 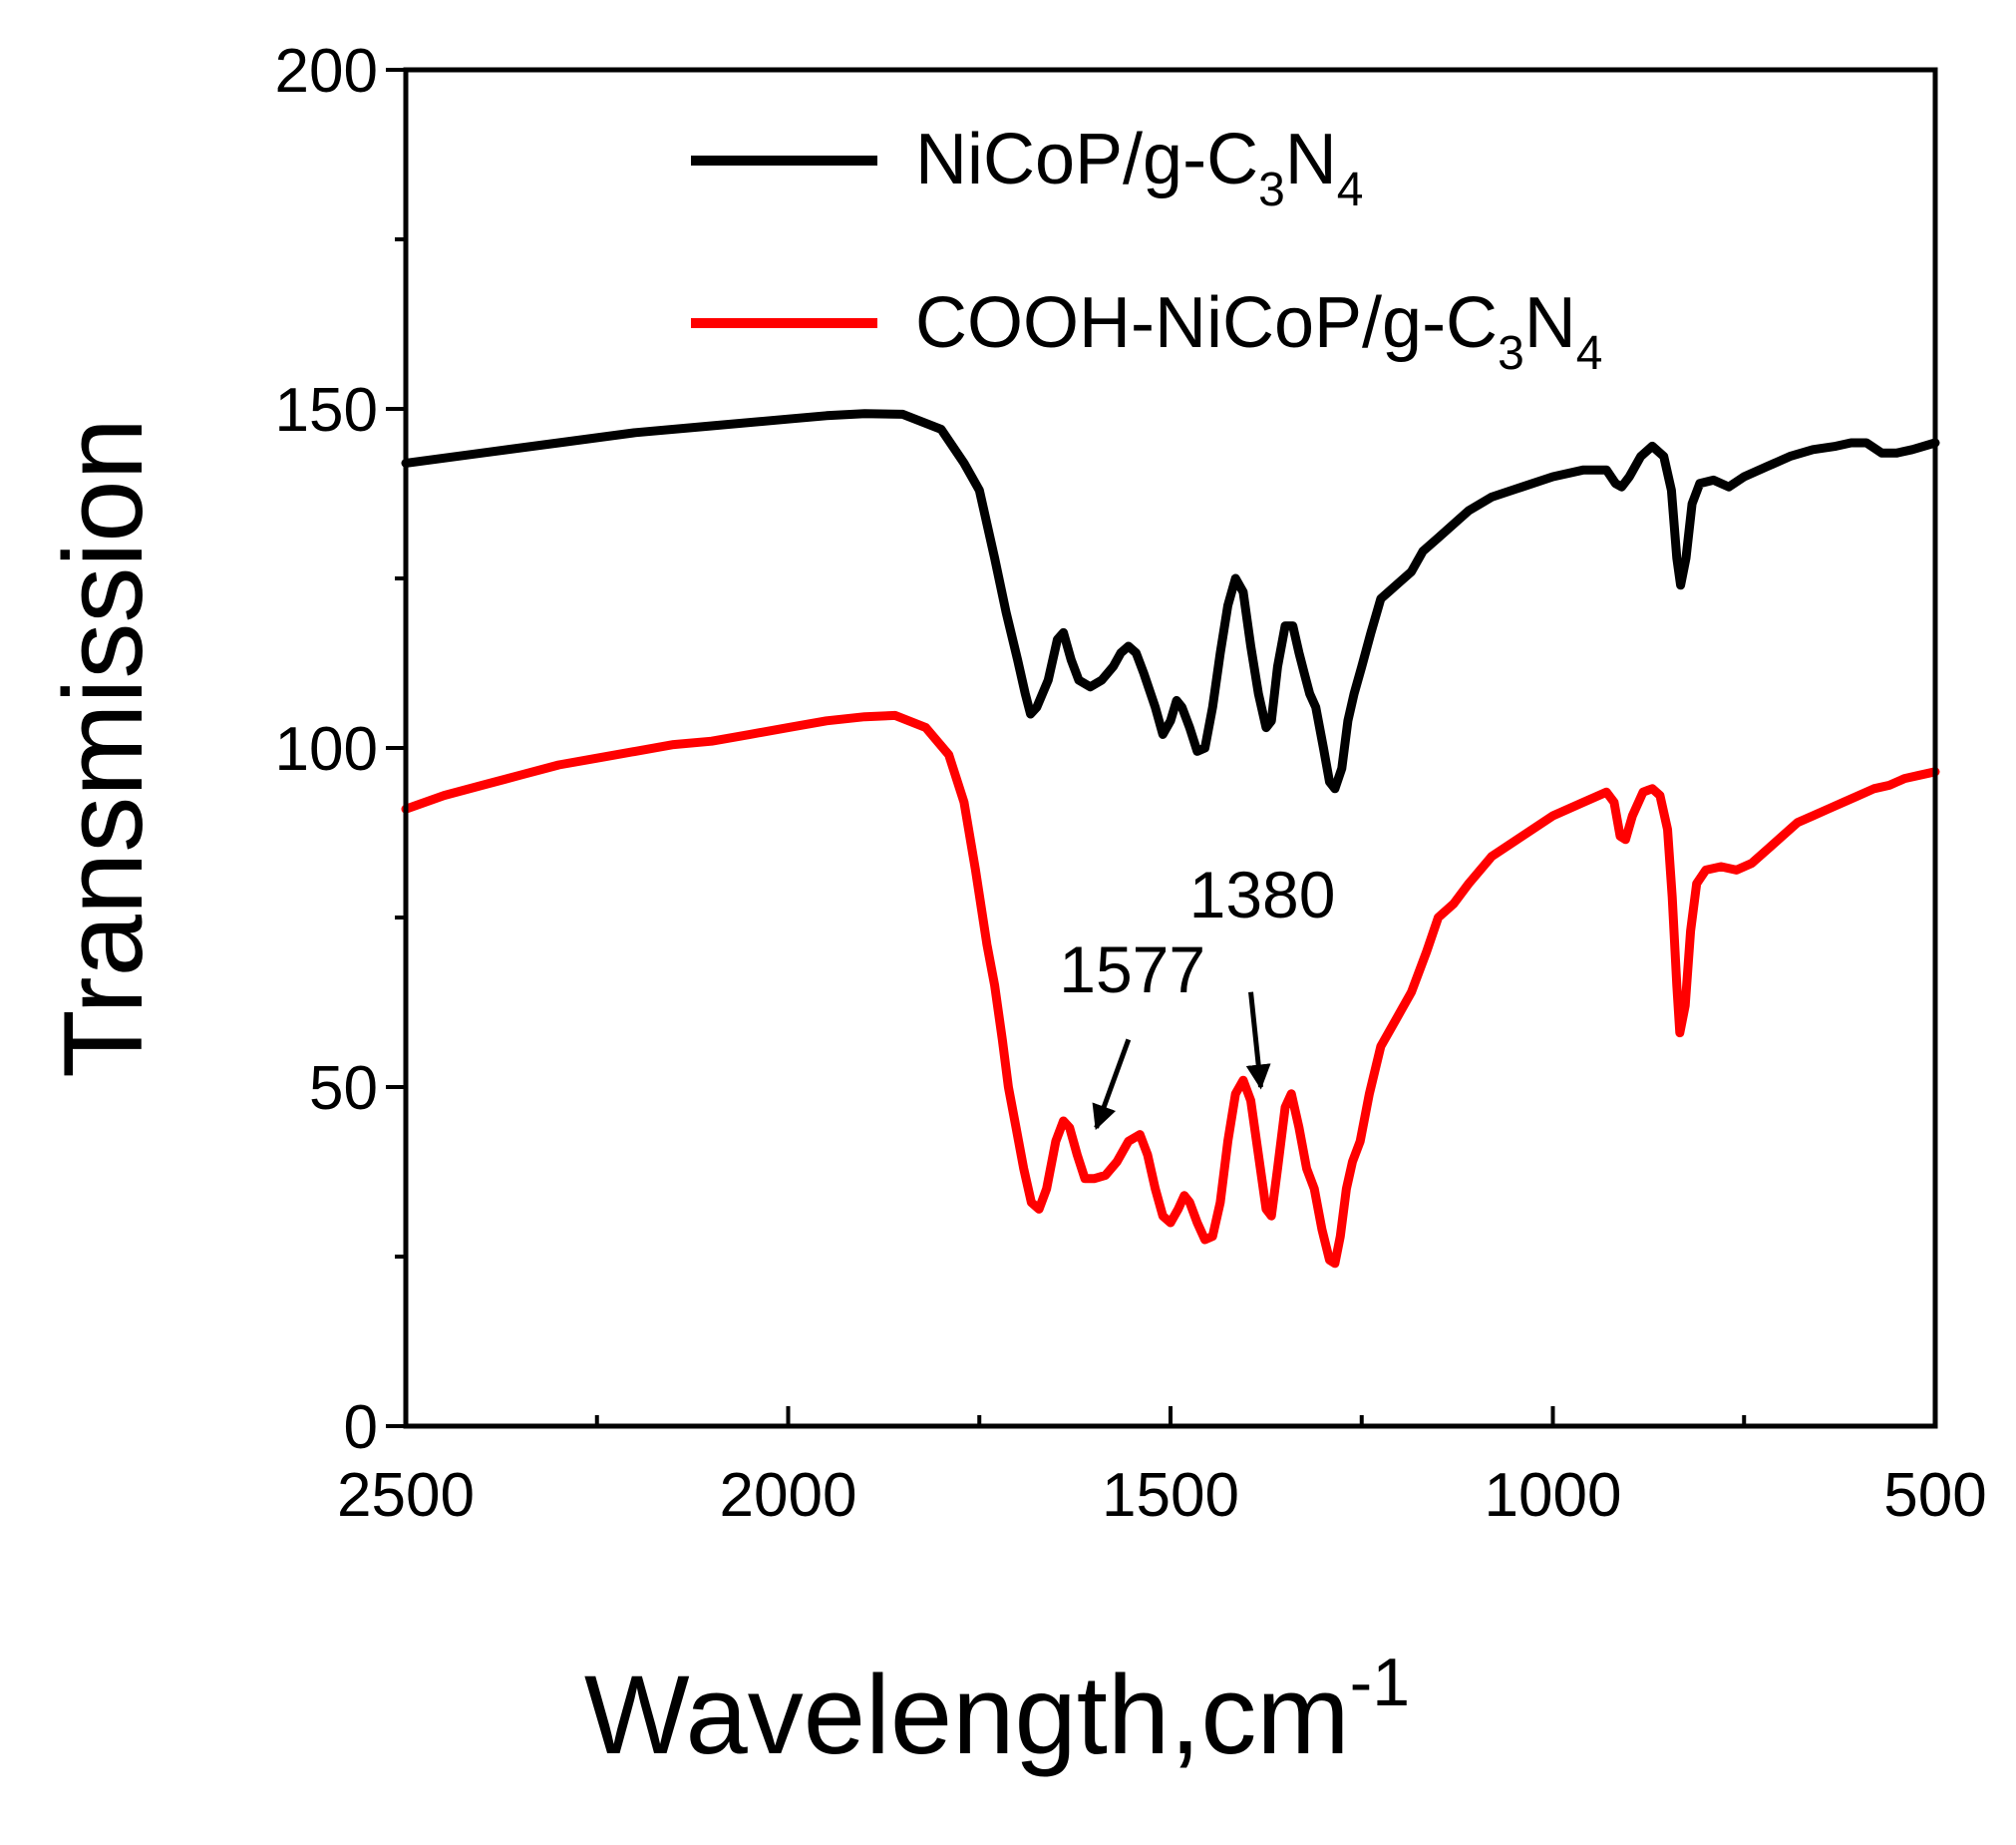 I want to click on x-axis-ticks: 2500 2000 1500 1000 500, so click(x=1162, y=1468).